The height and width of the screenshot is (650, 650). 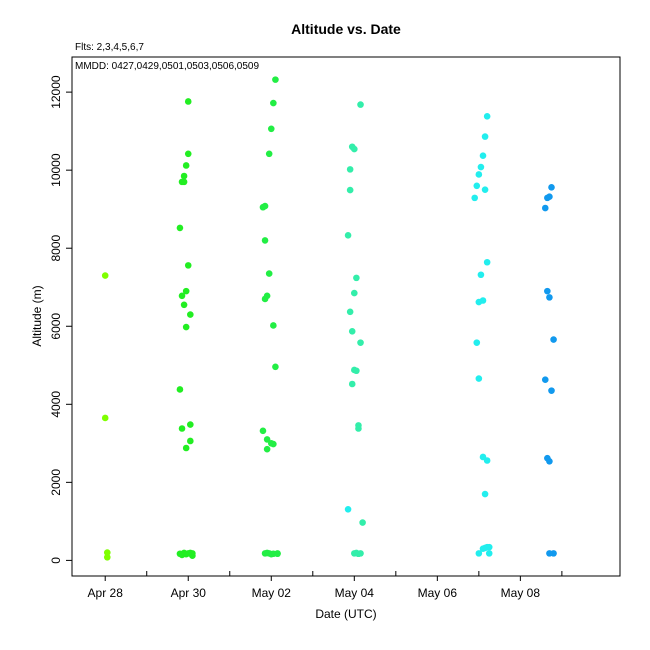 What do you see at coordinates (109, 47) in the screenshot?
I see `flights-note: Flts: 2,3,4,5,6,7` at bounding box center [109, 47].